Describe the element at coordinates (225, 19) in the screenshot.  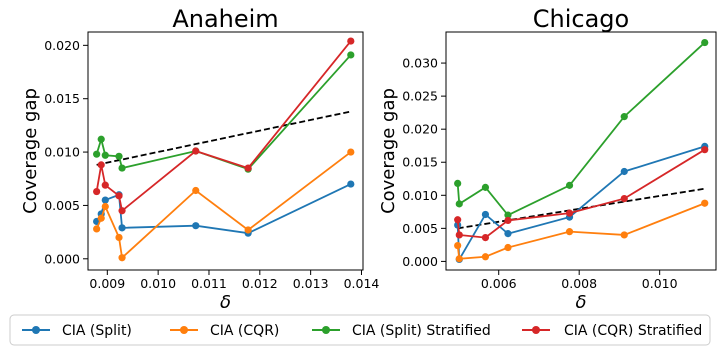
I see `chart-title: Anaheim` at that location.